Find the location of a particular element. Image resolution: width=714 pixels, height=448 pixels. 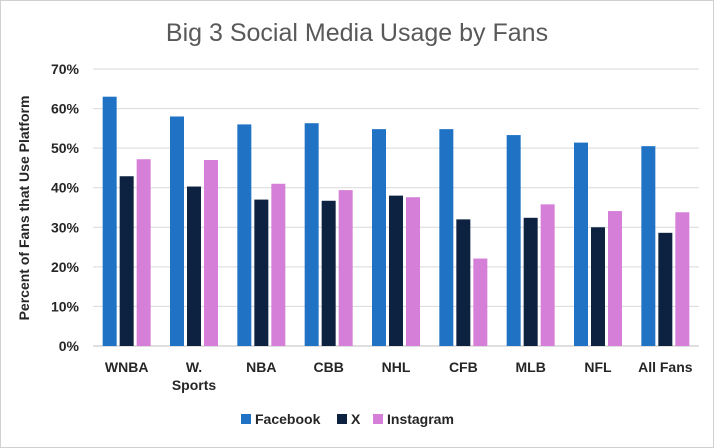

legend-swatch-x is located at coordinates (342, 419).